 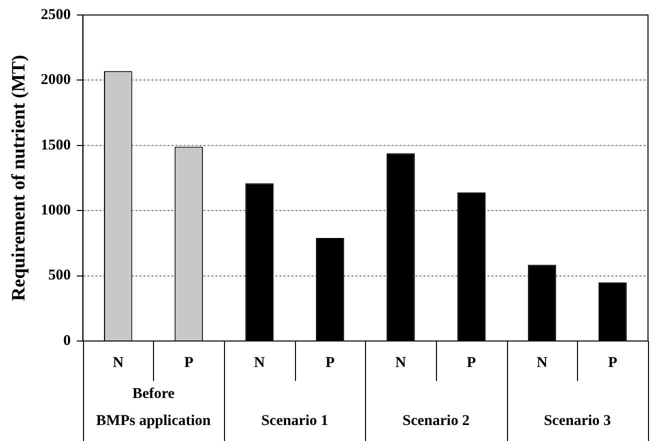 What do you see at coordinates (577, 420) in the screenshot?
I see `text: Scenario 3` at bounding box center [577, 420].